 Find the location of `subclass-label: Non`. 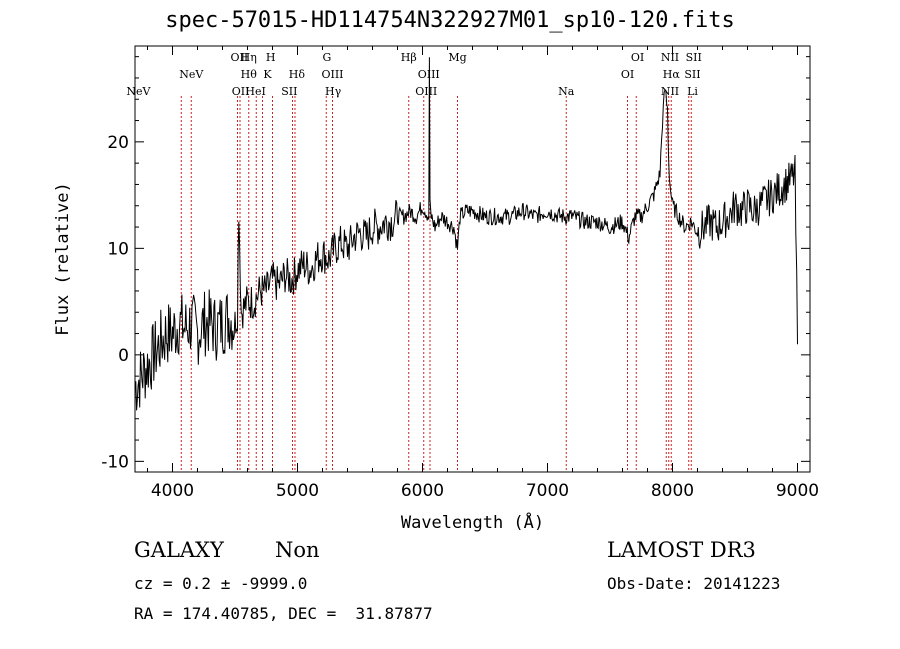

subclass-label: Non is located at coordinates (297, 550).